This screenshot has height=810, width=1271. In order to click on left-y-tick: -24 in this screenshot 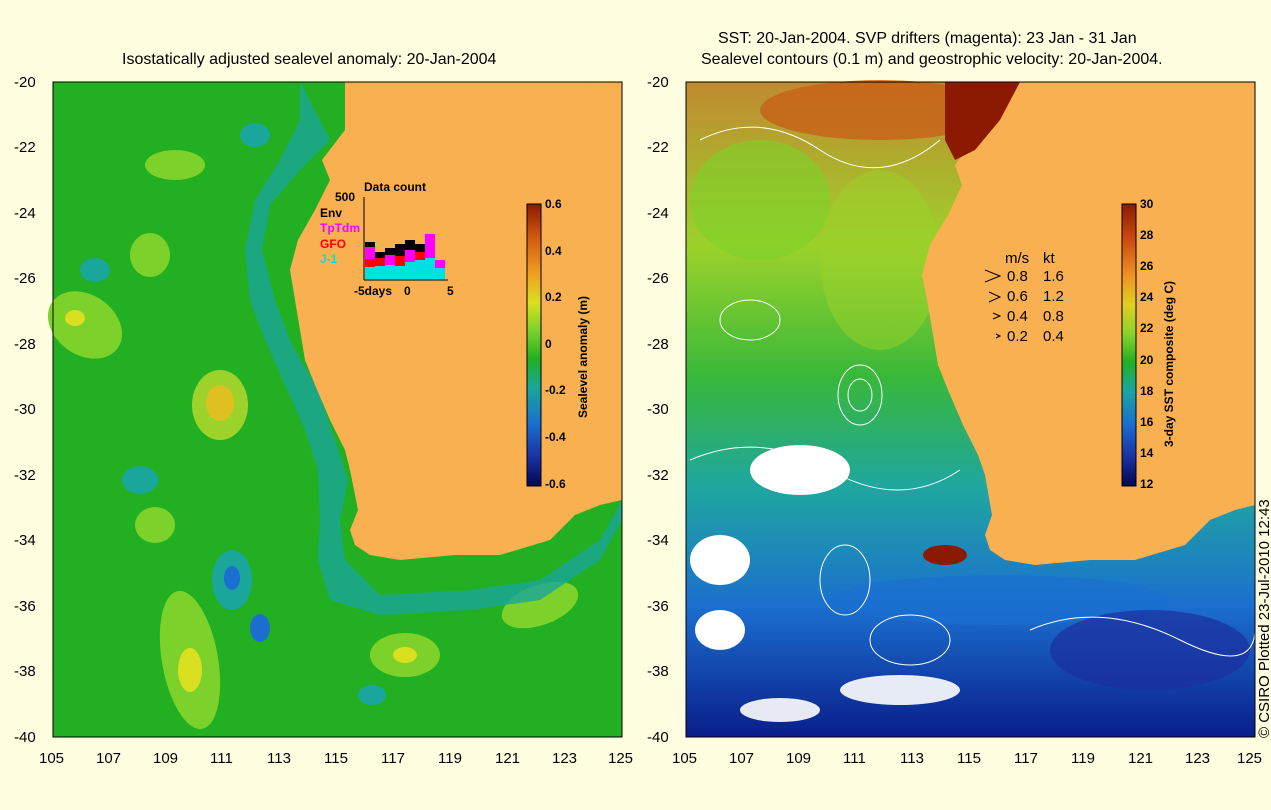, I will do `click(25, 213)`.